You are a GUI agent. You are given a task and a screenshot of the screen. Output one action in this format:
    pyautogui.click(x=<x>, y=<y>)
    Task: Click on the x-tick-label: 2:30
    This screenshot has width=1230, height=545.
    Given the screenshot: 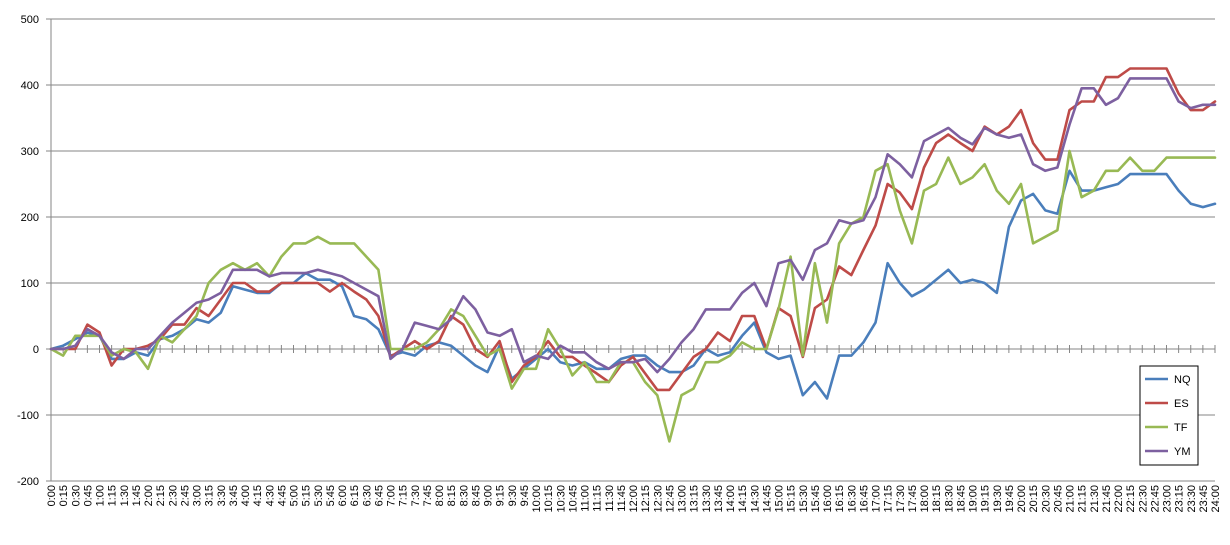 What is the action you would take?
    pyautogui.click(x=173, y=495)
    